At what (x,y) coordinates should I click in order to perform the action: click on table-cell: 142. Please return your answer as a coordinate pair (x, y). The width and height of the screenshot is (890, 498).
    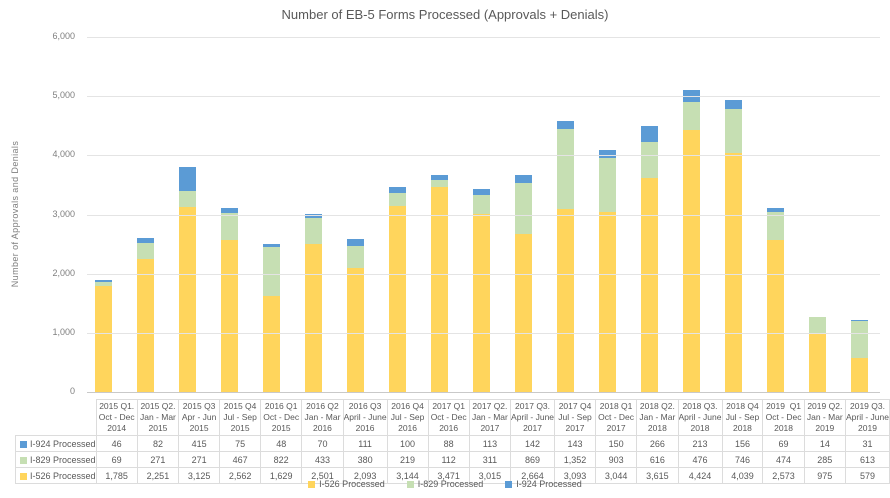
    Looking at the image, I should click on (533, 443).